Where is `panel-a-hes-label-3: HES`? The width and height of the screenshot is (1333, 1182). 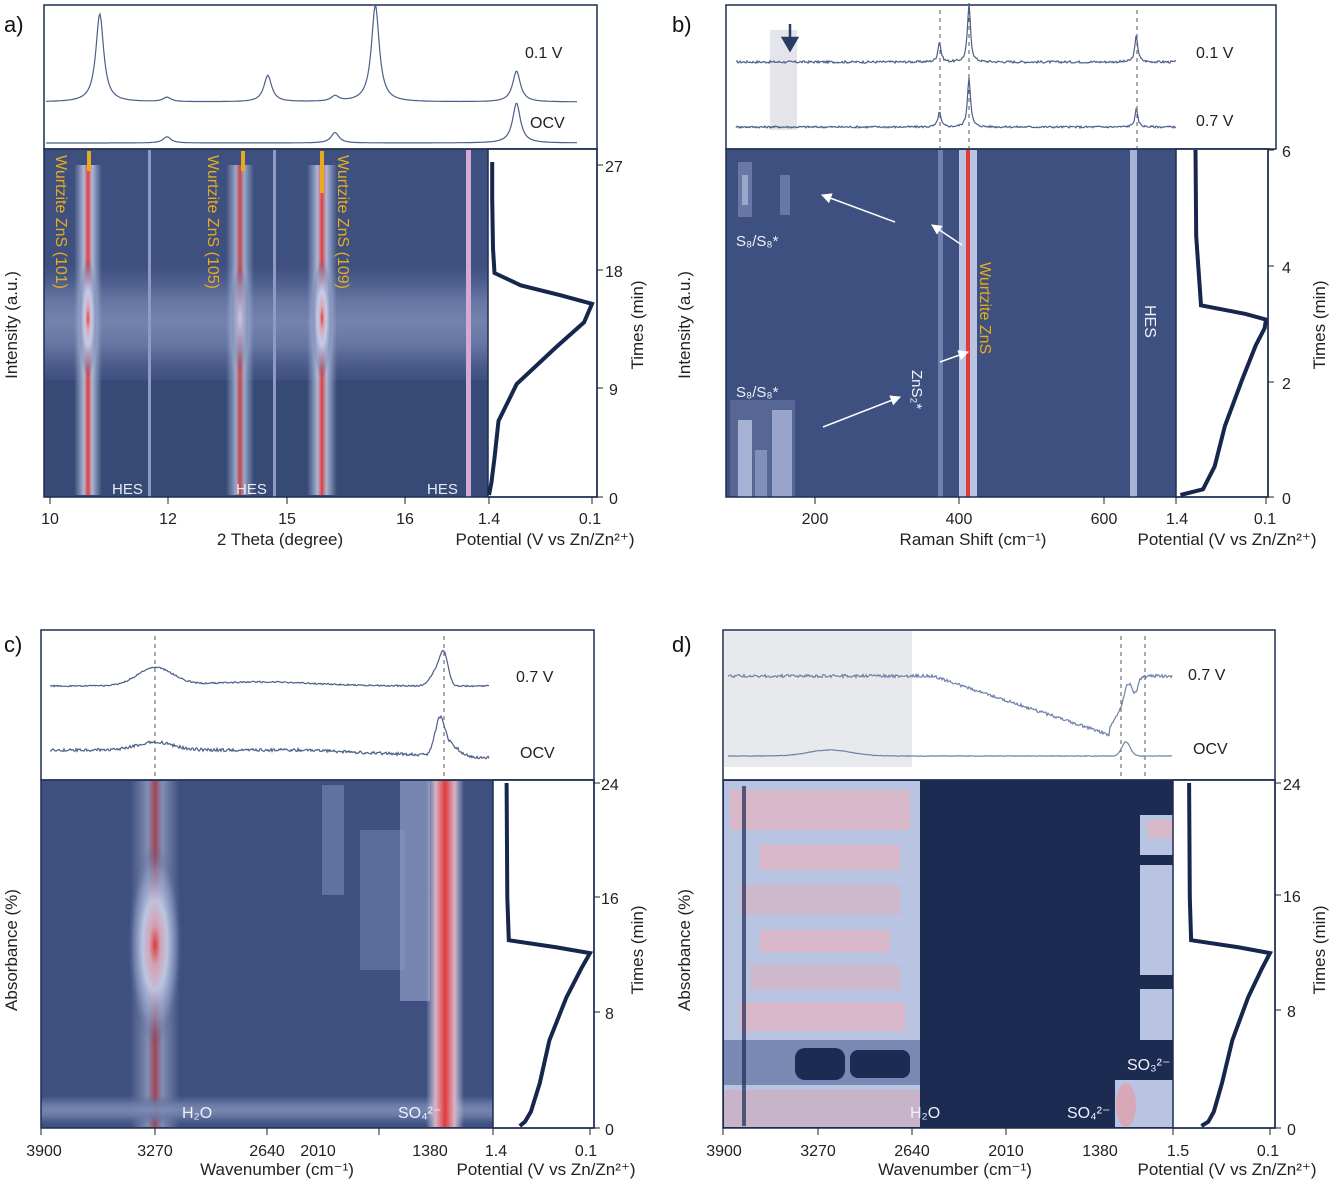 panel-a-hes-label-3: HES is located at coordinates (442, 489).